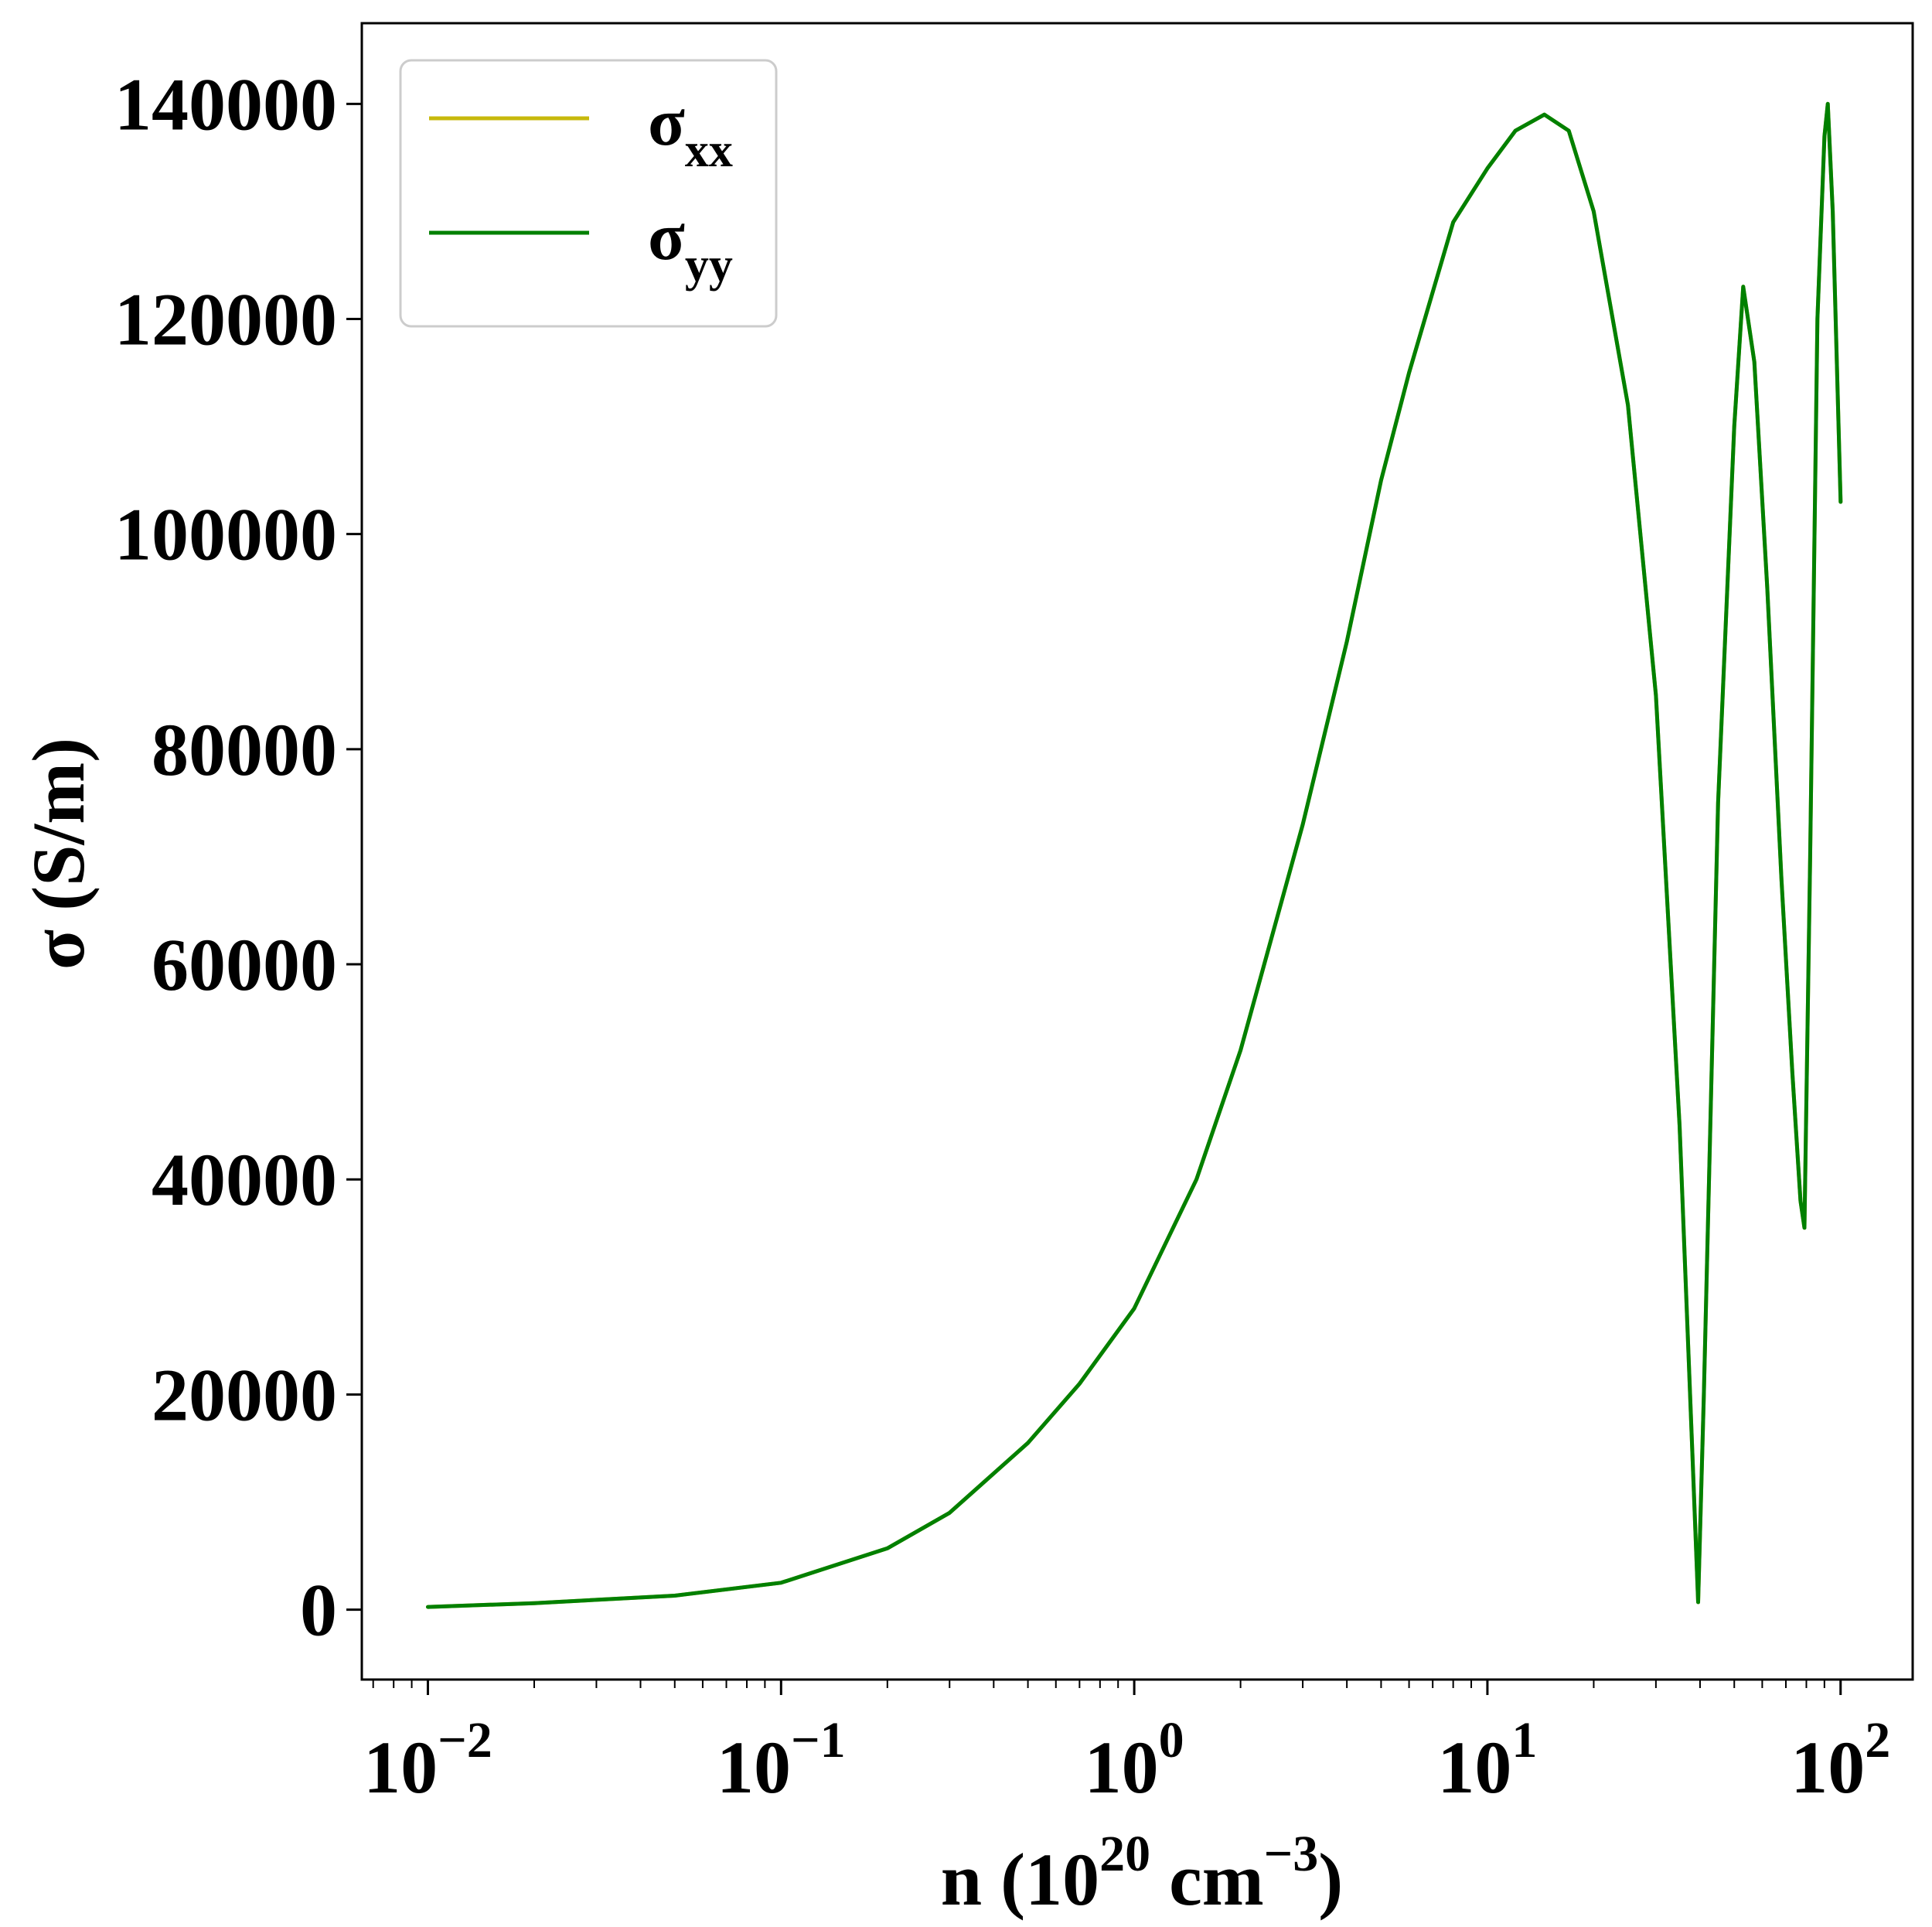 The image size is (1932, 1927). Describe the element at coordinates (244, 1394) in the screenshot. I see `y-tick-label: 20000` at that location.